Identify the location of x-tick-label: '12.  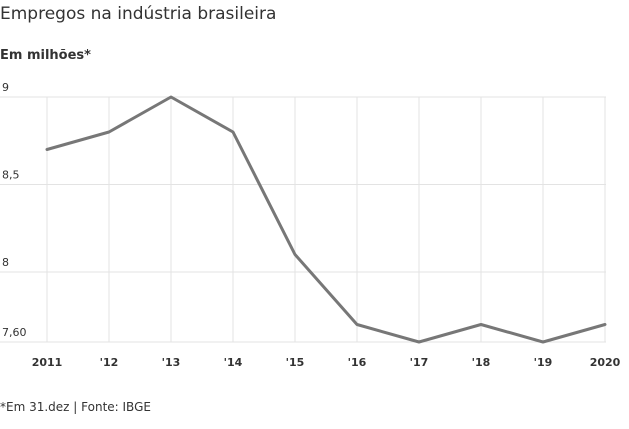
(109, 362).